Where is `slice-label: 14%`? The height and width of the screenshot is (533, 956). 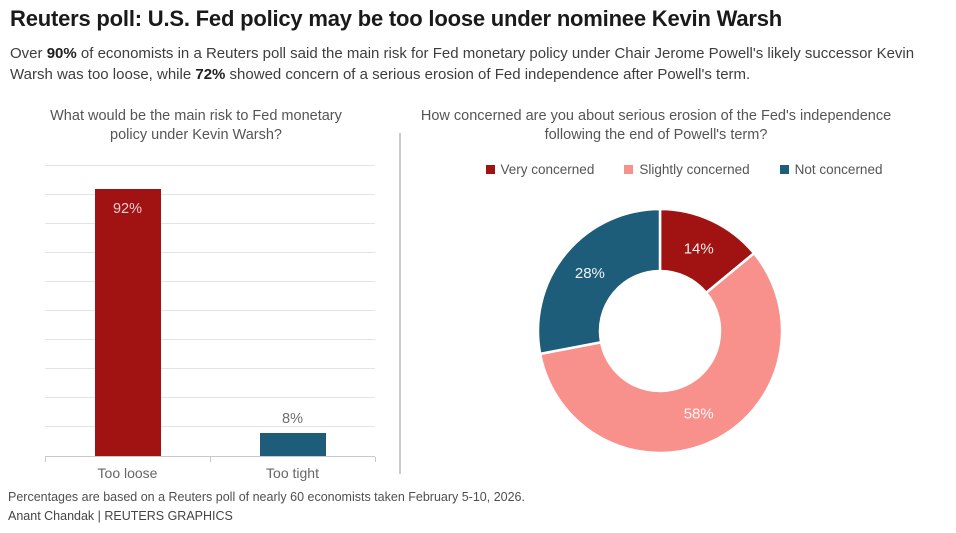
slice-label: 14% is located at coordinates (699, 249).